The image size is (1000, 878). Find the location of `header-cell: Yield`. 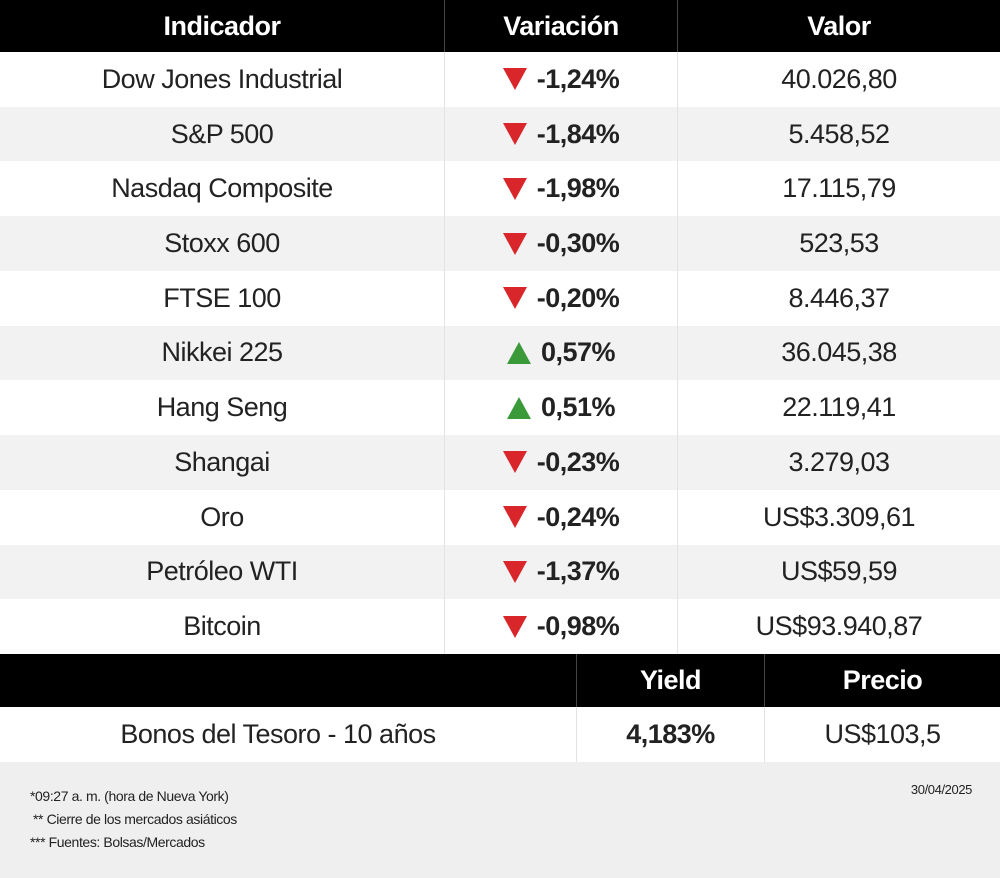

header-cell: Yield is located at coordinates (671, 680).